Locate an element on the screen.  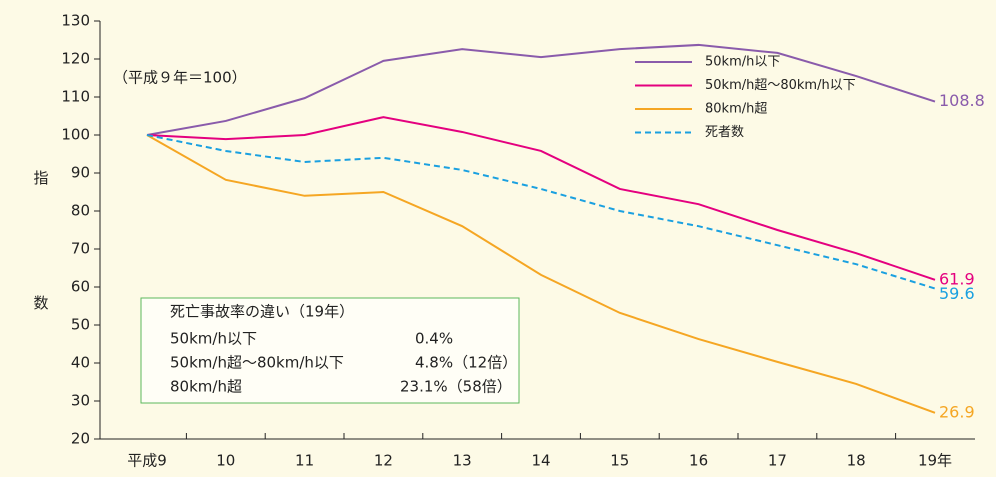
data-label: 61.9 is located at coordinates (957, 278).